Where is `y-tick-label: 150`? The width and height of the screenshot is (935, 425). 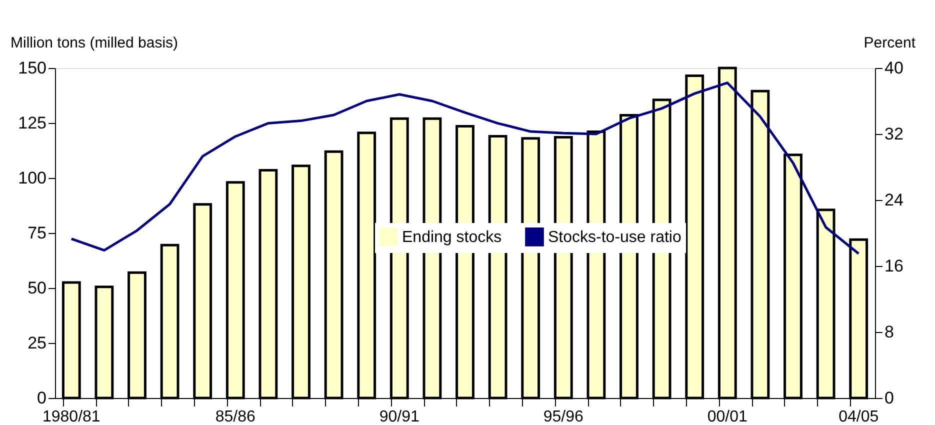
y-tick-label: 150 is located at coordinates (32, 68).